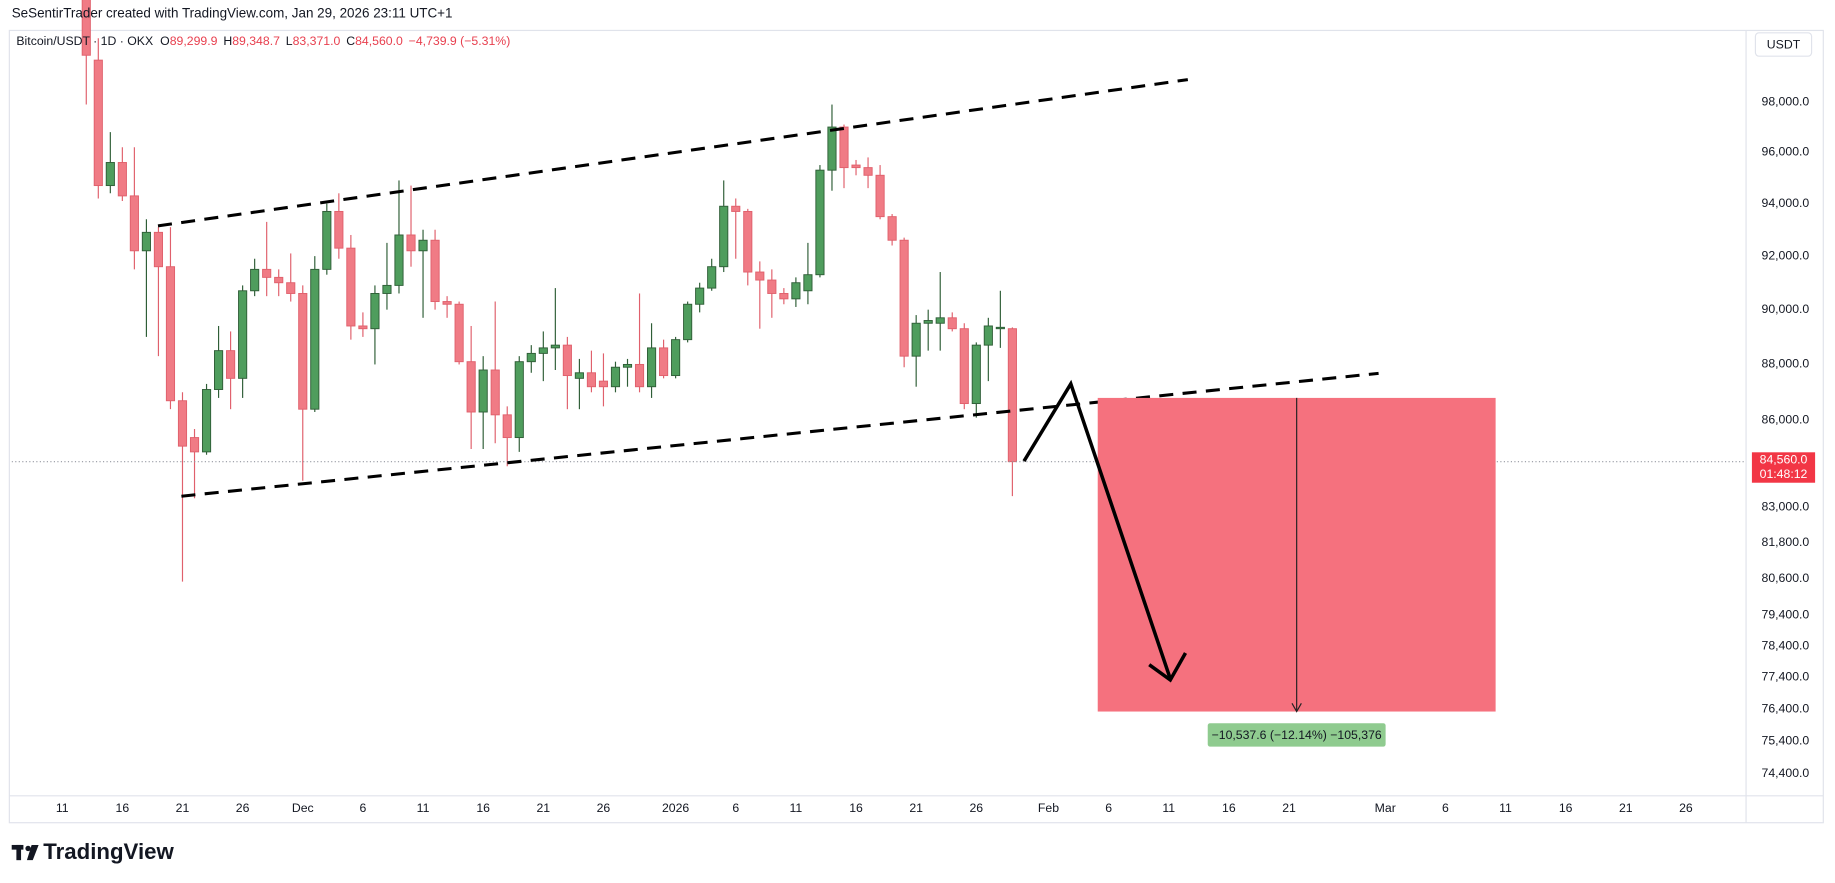 The width and height of the screenshot is (1835, 883). What do you see at coordinates (1786, 542) in the screenshot?
I see `y-tick-label: 81,800.0` at bounding box center [1786, 542].